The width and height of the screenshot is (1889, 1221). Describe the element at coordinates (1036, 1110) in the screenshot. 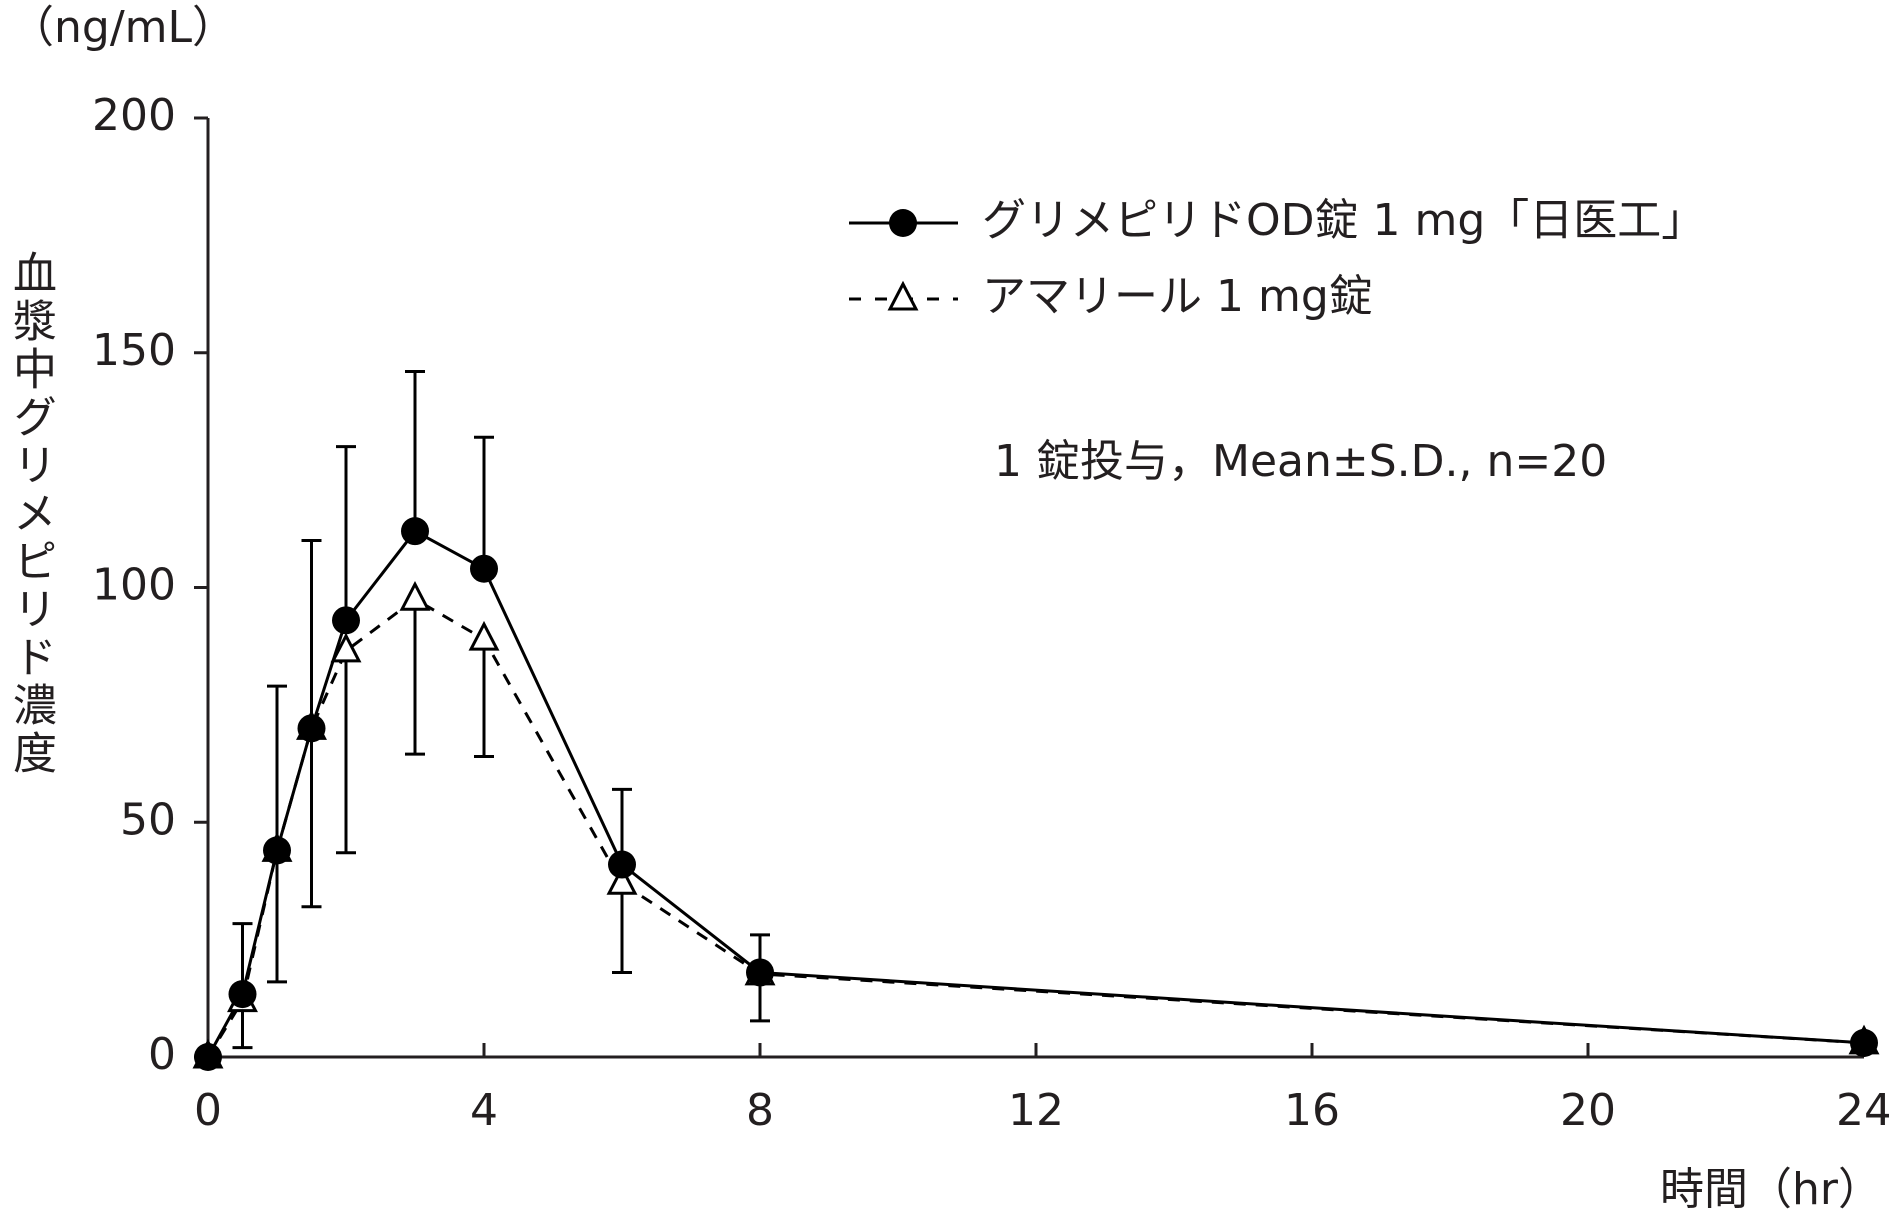

I see `x-tick-label: 12` at that location.